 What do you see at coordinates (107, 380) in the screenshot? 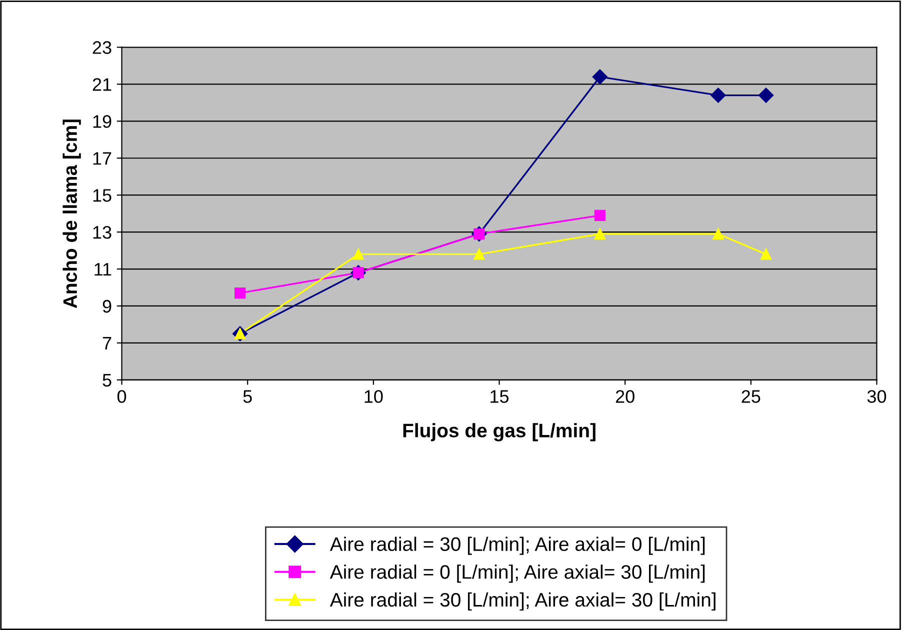
I see `y-tick-label: 5` at bounding box center [107, 380].